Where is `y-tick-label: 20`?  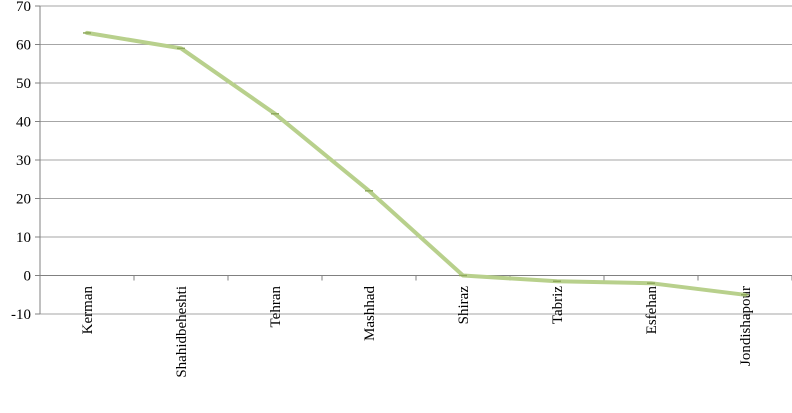 y-tick-label: 20 is located at coordinates (23, 200).